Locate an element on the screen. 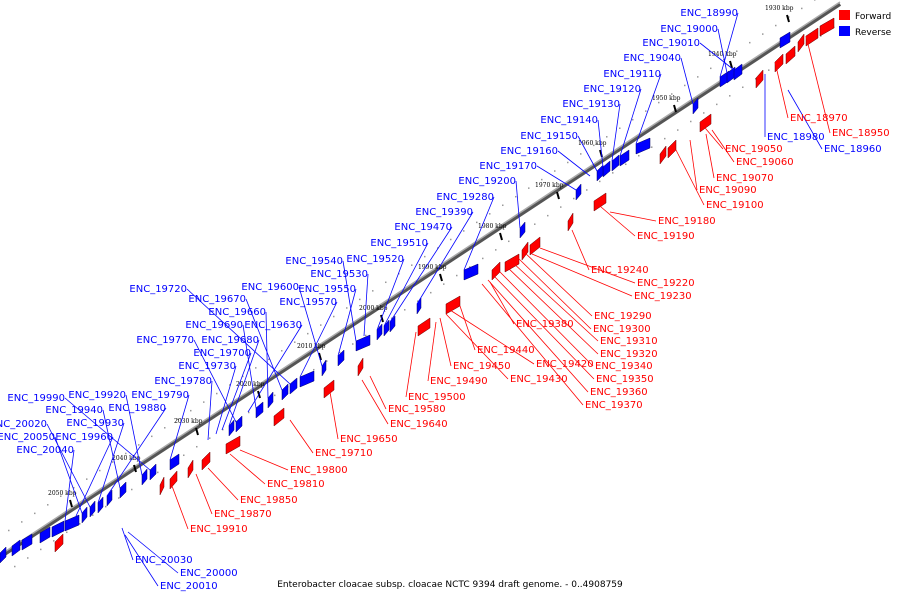 The width and height of the screenshot is (900, 600). gene-label: ENC_19380 is located at coordinates (545, 324).